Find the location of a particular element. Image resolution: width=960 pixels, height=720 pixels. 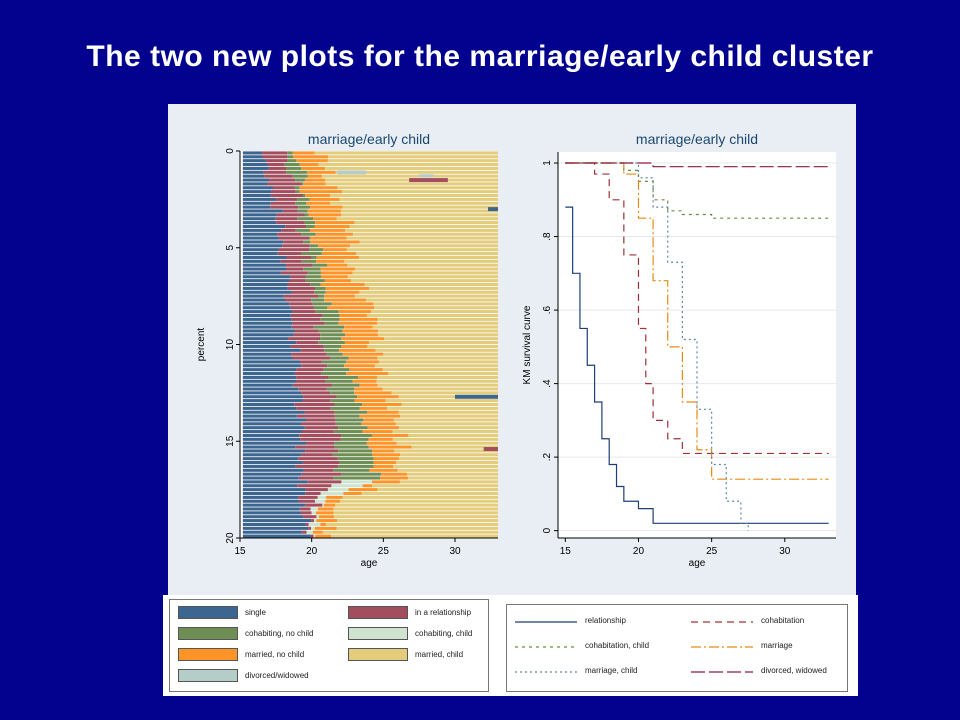

y-tick-label: 15 is located at coordinates (230, 441).